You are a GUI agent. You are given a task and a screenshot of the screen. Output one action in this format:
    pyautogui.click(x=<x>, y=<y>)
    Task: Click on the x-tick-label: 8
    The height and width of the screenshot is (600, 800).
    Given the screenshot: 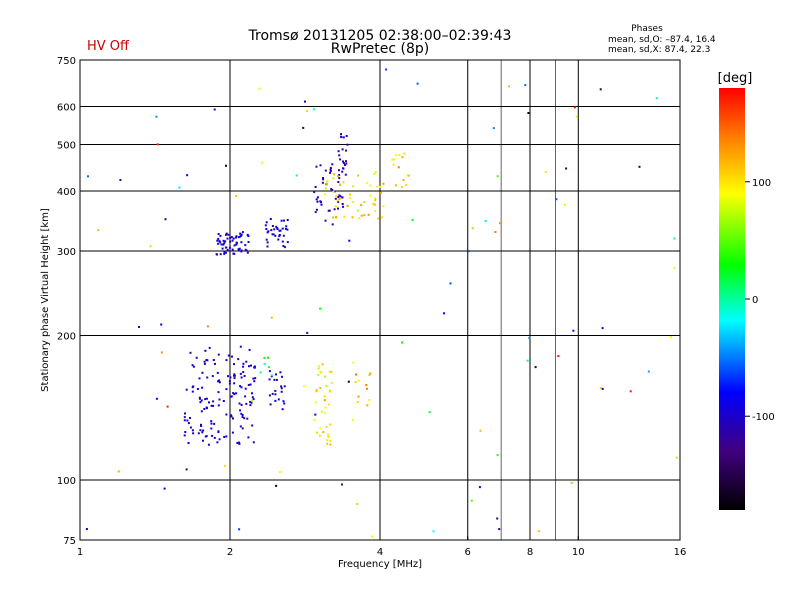 What is the action you would take?
    pyautogui.click(x=530, y=552)
    